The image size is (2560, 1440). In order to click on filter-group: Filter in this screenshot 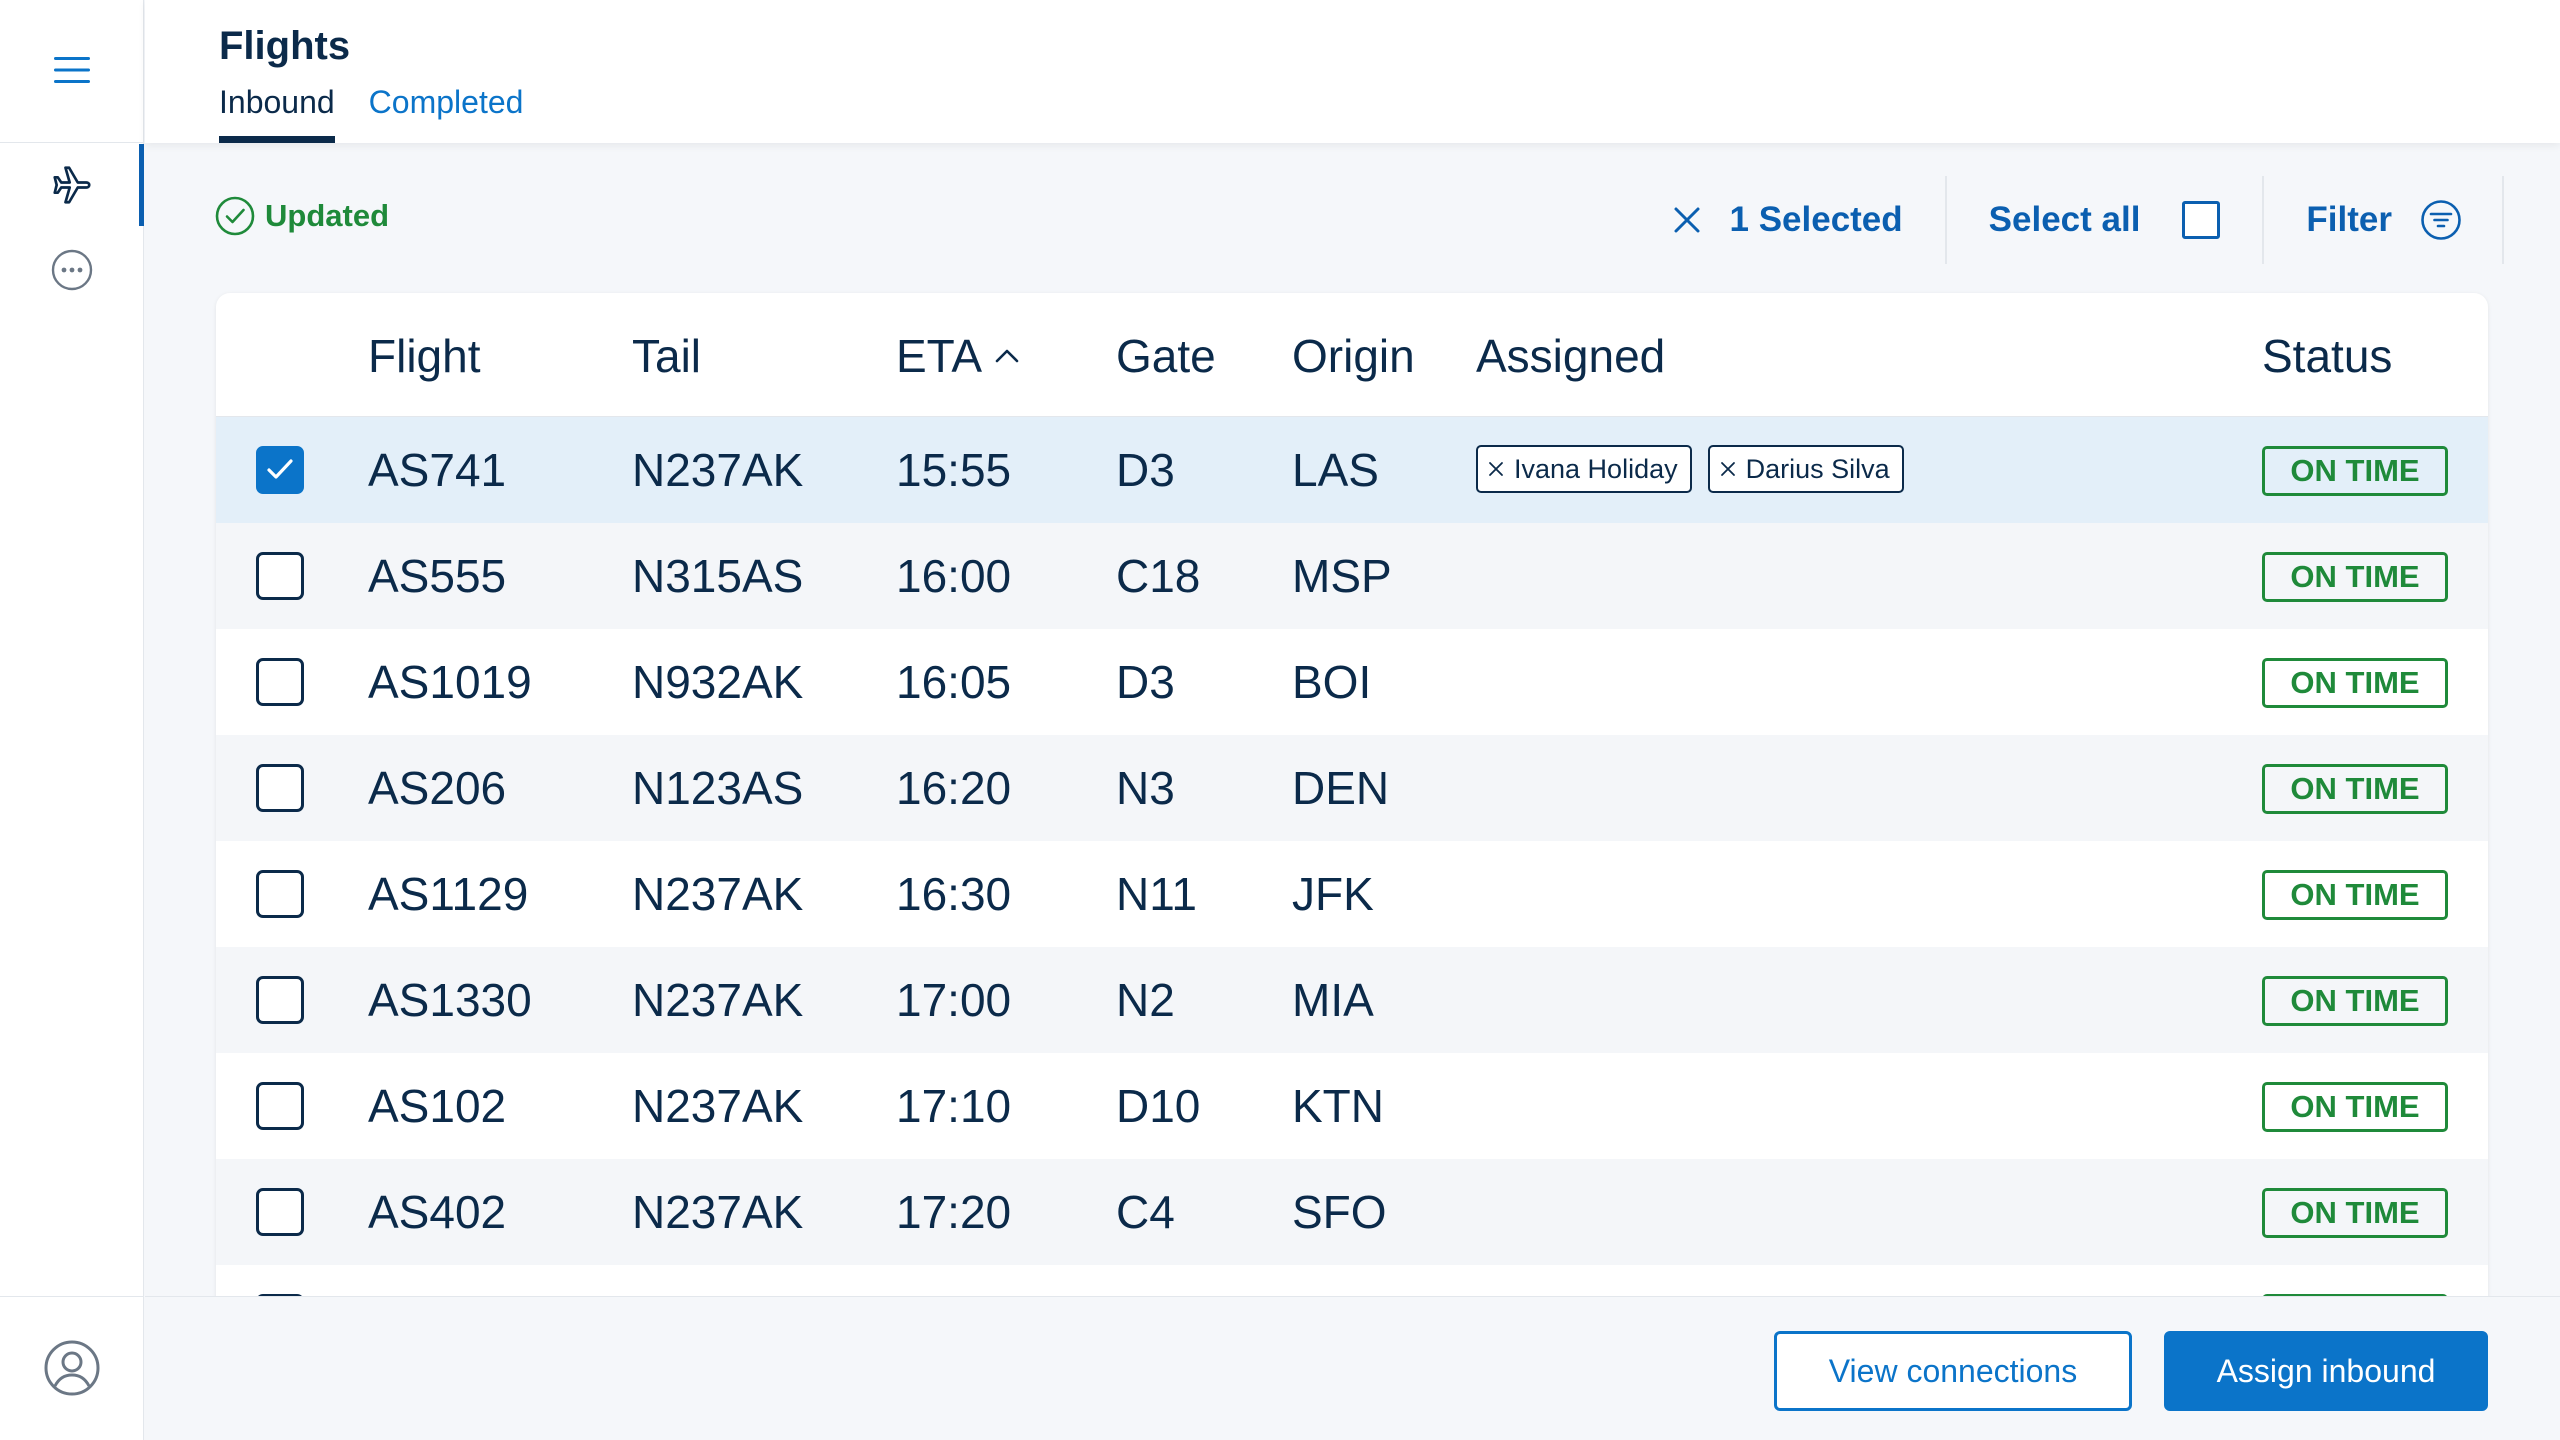, I will do `click(2383, 220)`.